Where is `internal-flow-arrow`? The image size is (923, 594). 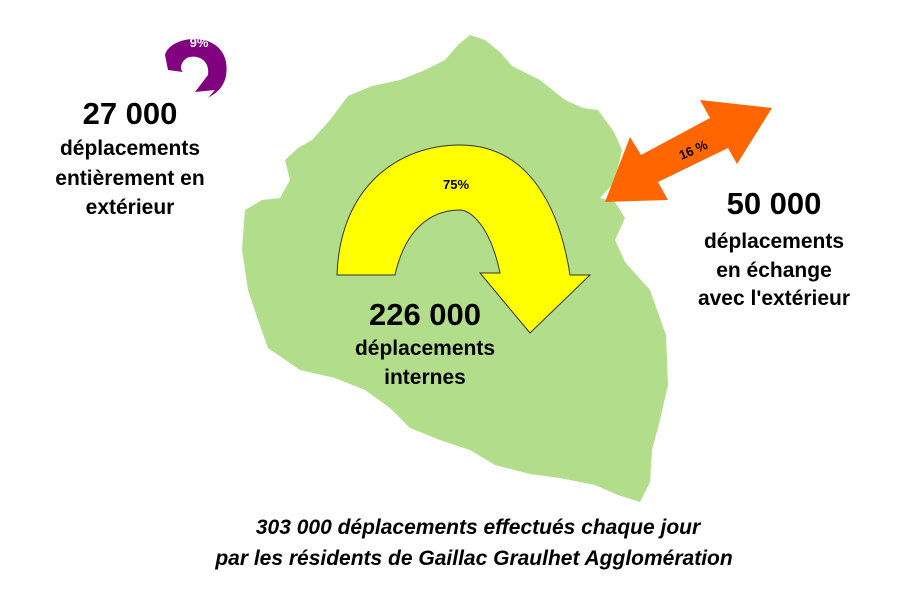
internal-flow-arrow is located at coordinates (464, 239).